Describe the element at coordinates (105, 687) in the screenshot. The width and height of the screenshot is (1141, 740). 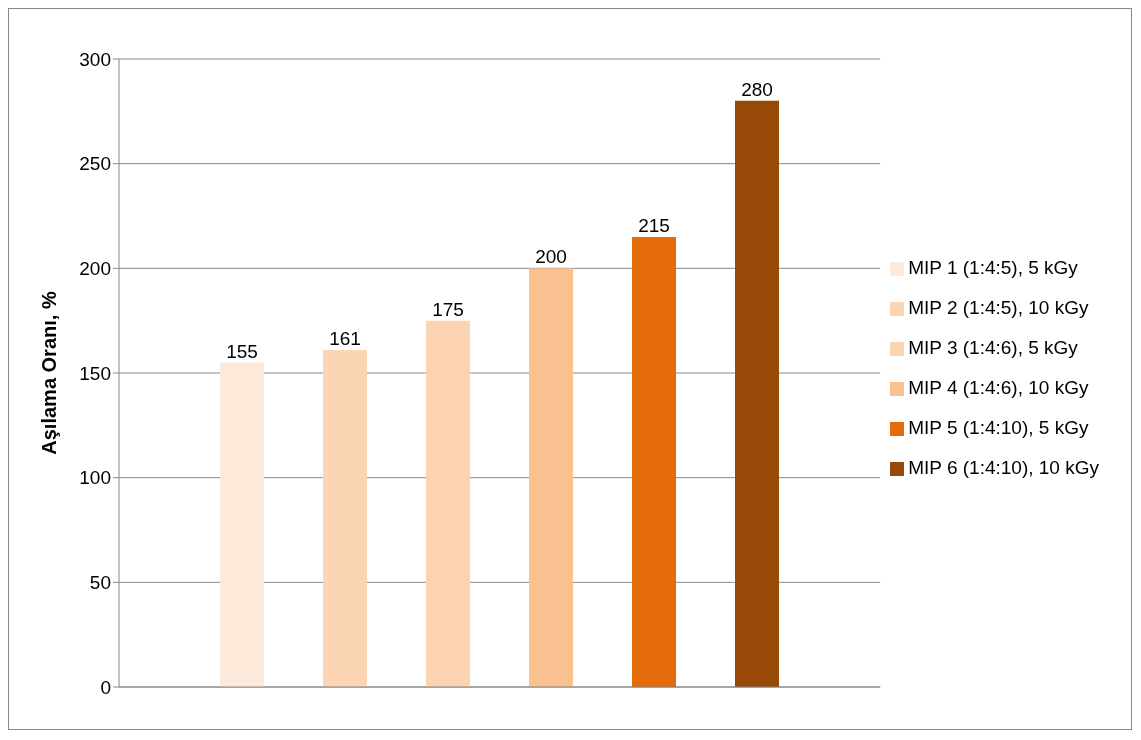
I see `y-tick-label: 0` at that location.